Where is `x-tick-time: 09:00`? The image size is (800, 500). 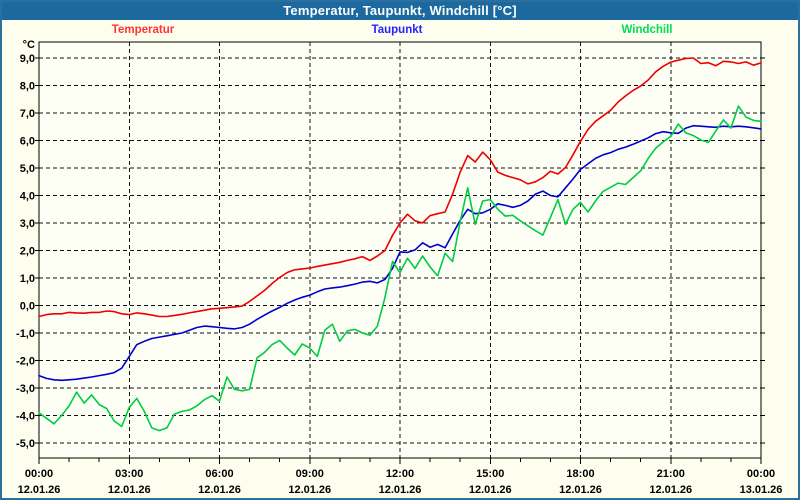
x-tick-time: 09:00 is located at coordinates (310, 474).